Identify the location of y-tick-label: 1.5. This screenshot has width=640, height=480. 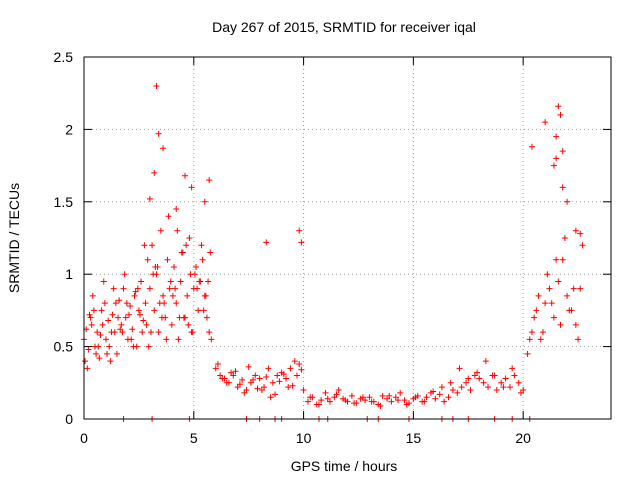
(64, 202).